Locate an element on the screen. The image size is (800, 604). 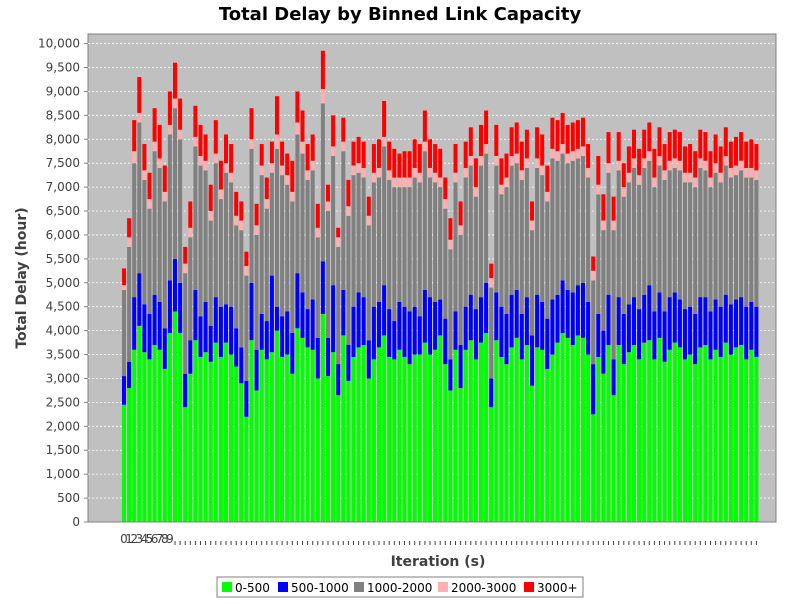
y-tick-label: 500 is located at coordinates (68, 498).